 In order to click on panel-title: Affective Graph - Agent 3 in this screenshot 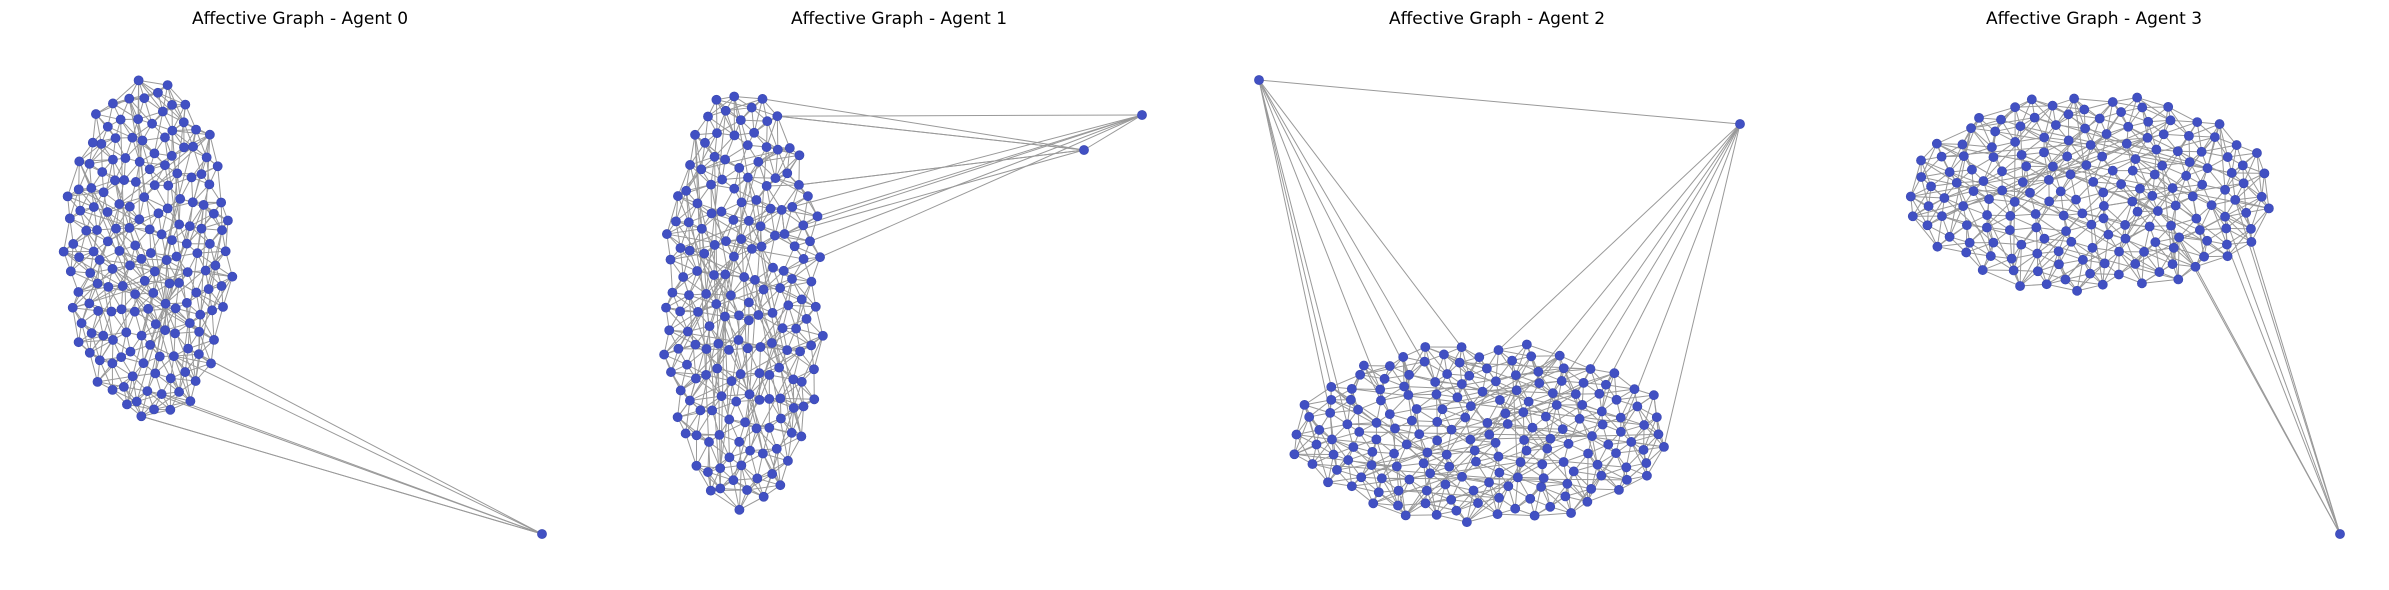, I will do `click(2094, 19)`.